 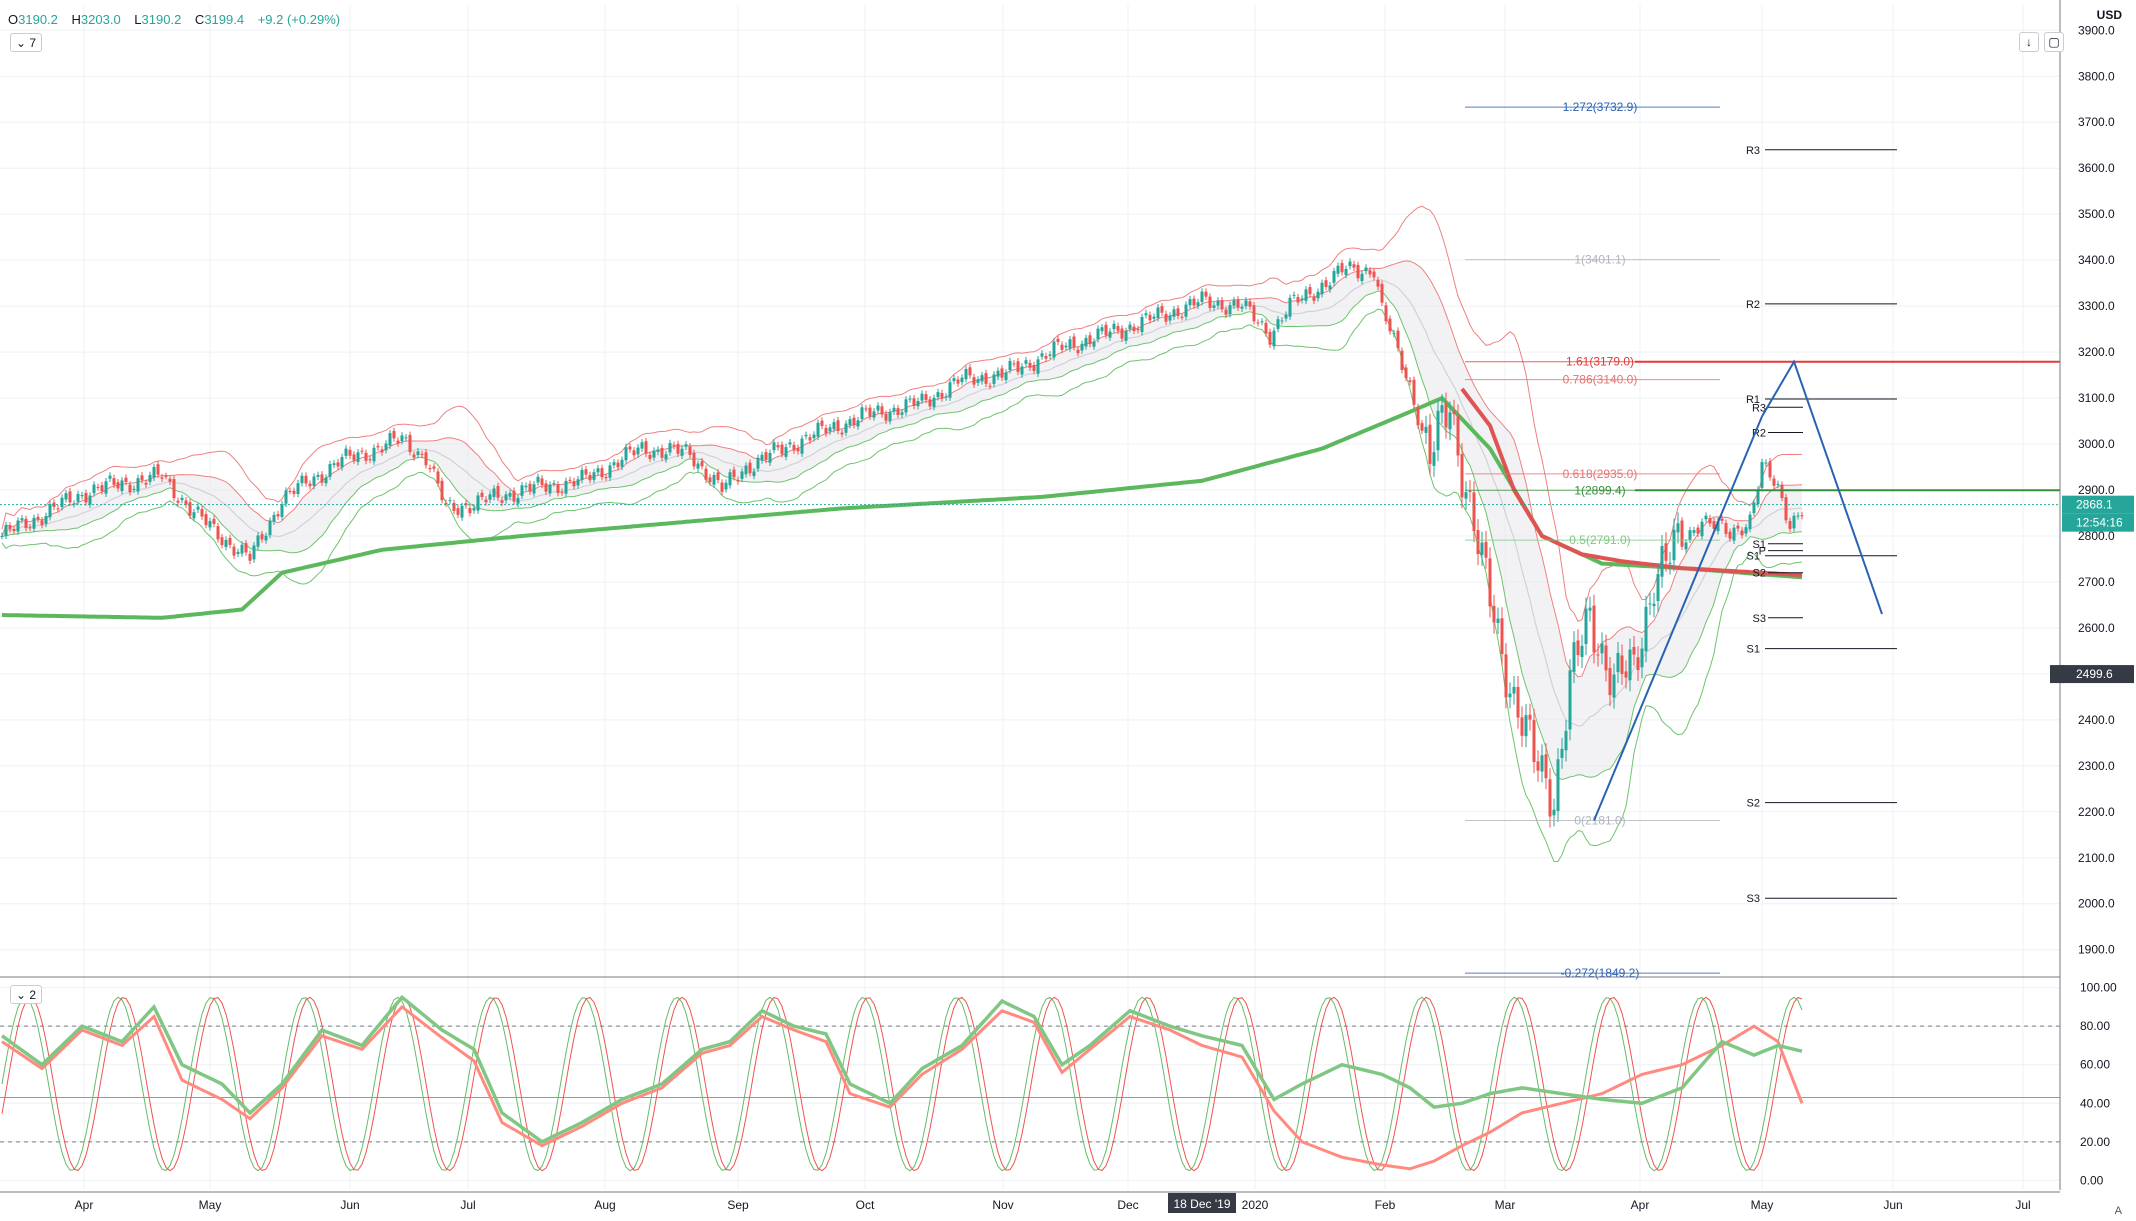 I want to click on price-tick-label: 3500.0, so click(x=2096, y=214).